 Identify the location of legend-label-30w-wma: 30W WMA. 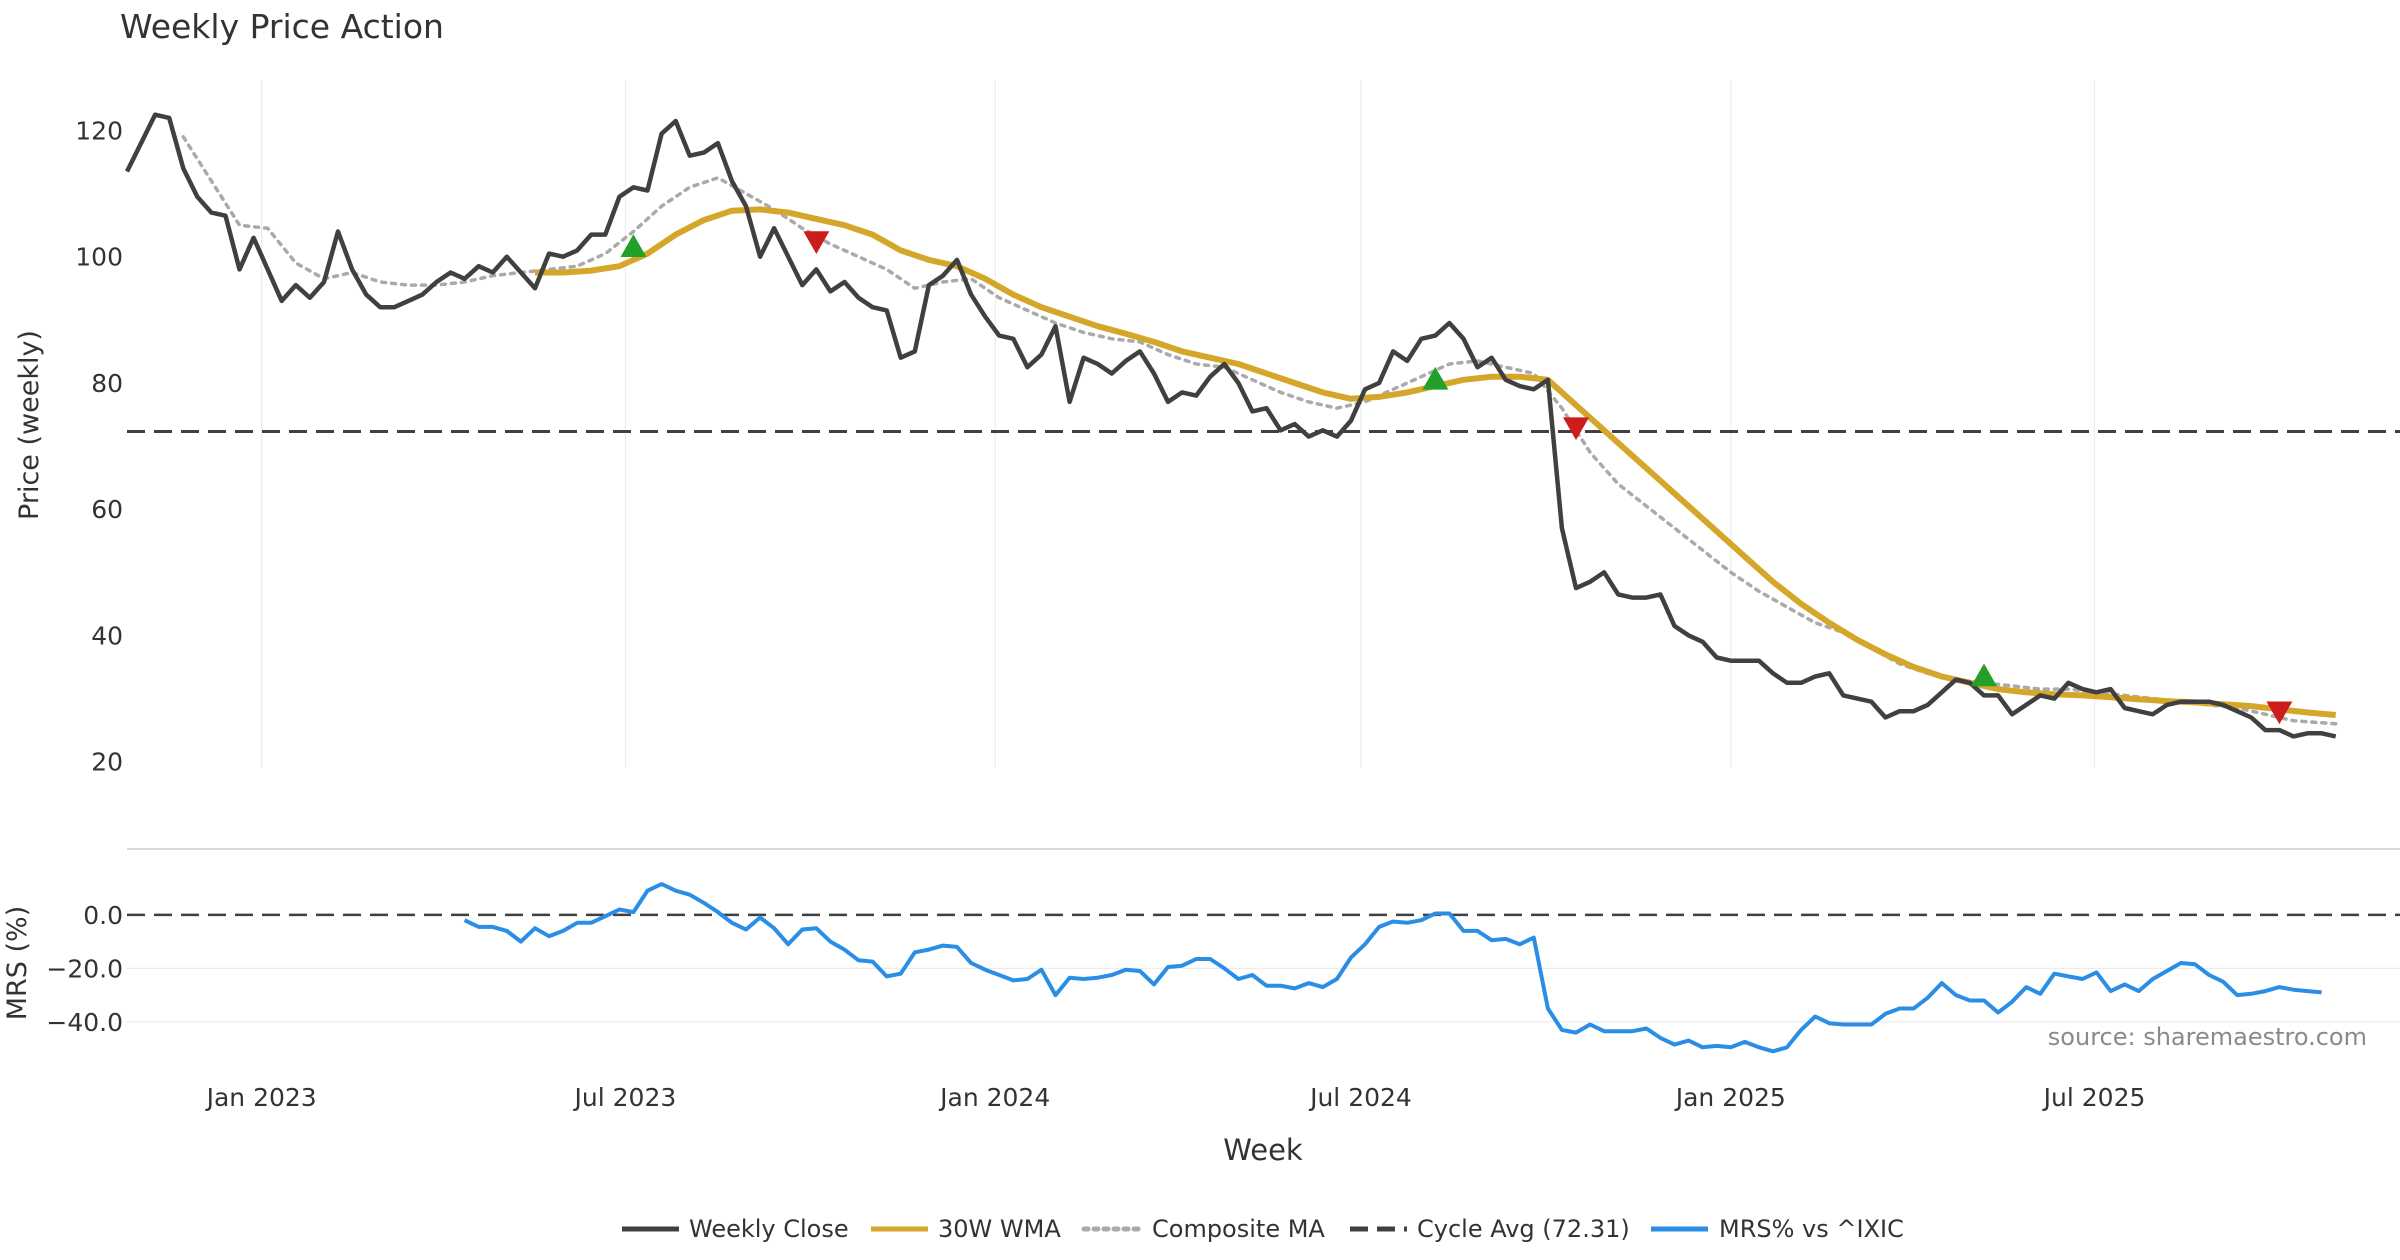
(999, 1229).